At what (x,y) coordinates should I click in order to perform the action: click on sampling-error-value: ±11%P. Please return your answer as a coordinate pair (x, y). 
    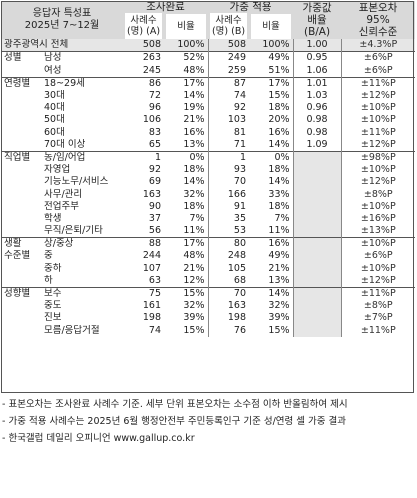
    Looking at the image, I should click on (378, 83).